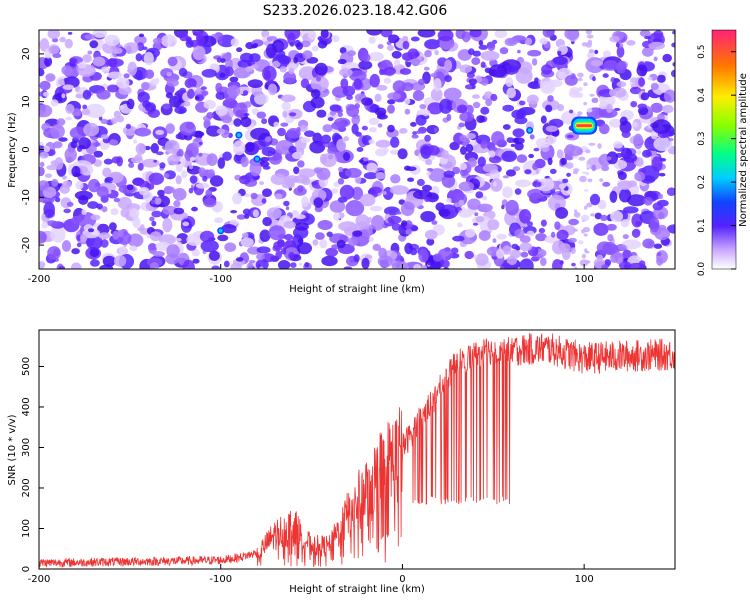 This screenshot has height=604, width=750. I want to click on y-tick-label: -20, so click(26, 245).